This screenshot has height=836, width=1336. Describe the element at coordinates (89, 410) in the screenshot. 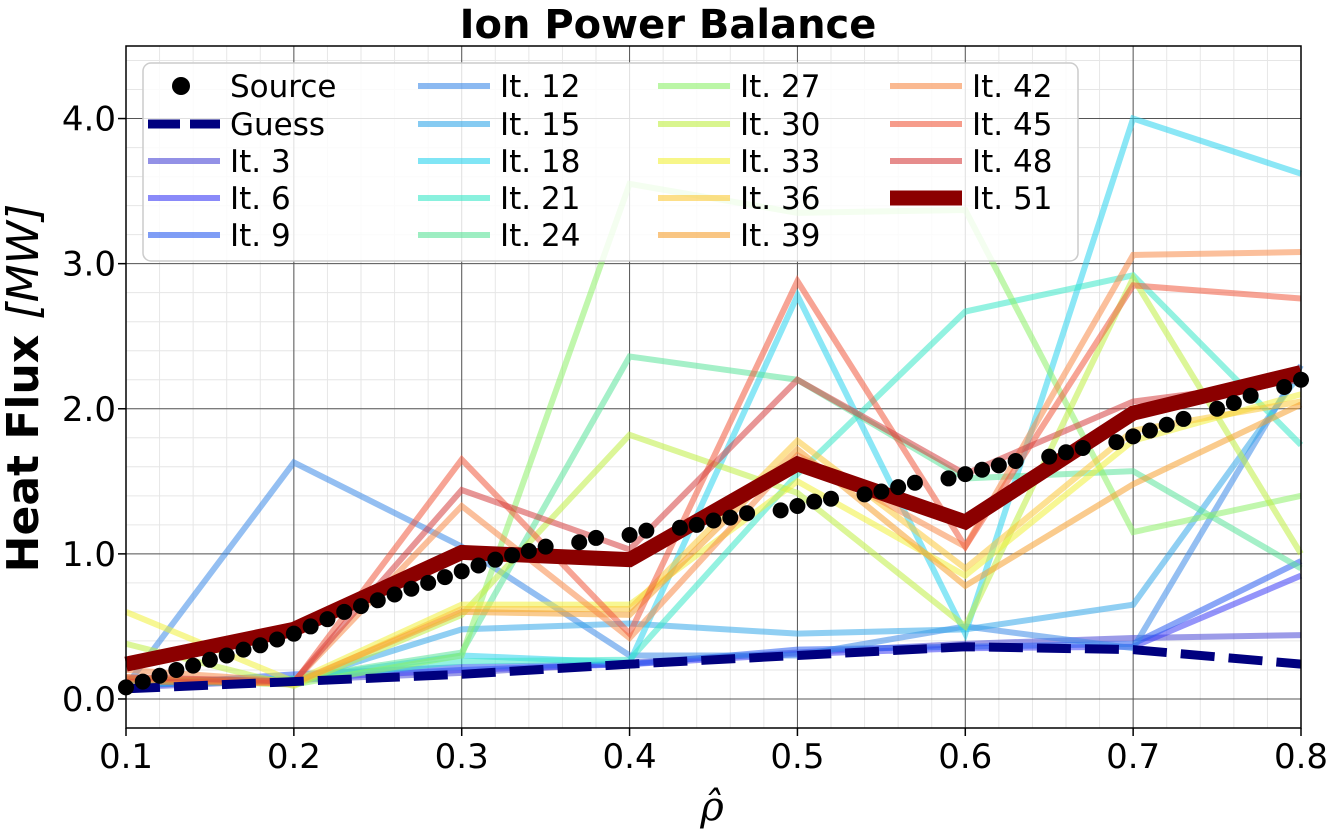

I see `y-tick-label: 2.0` at that location.